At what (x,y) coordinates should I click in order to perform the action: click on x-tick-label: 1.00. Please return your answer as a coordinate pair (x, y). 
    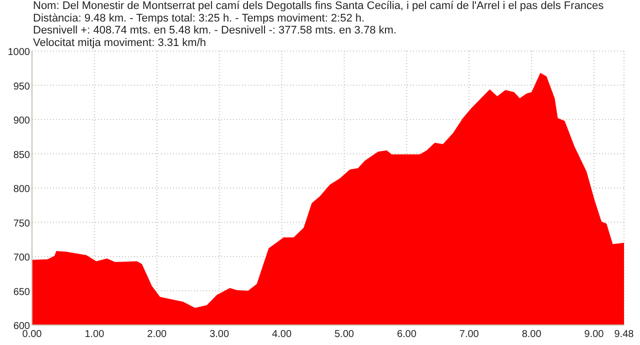
    Looking at the image, I should click on (94, 334).